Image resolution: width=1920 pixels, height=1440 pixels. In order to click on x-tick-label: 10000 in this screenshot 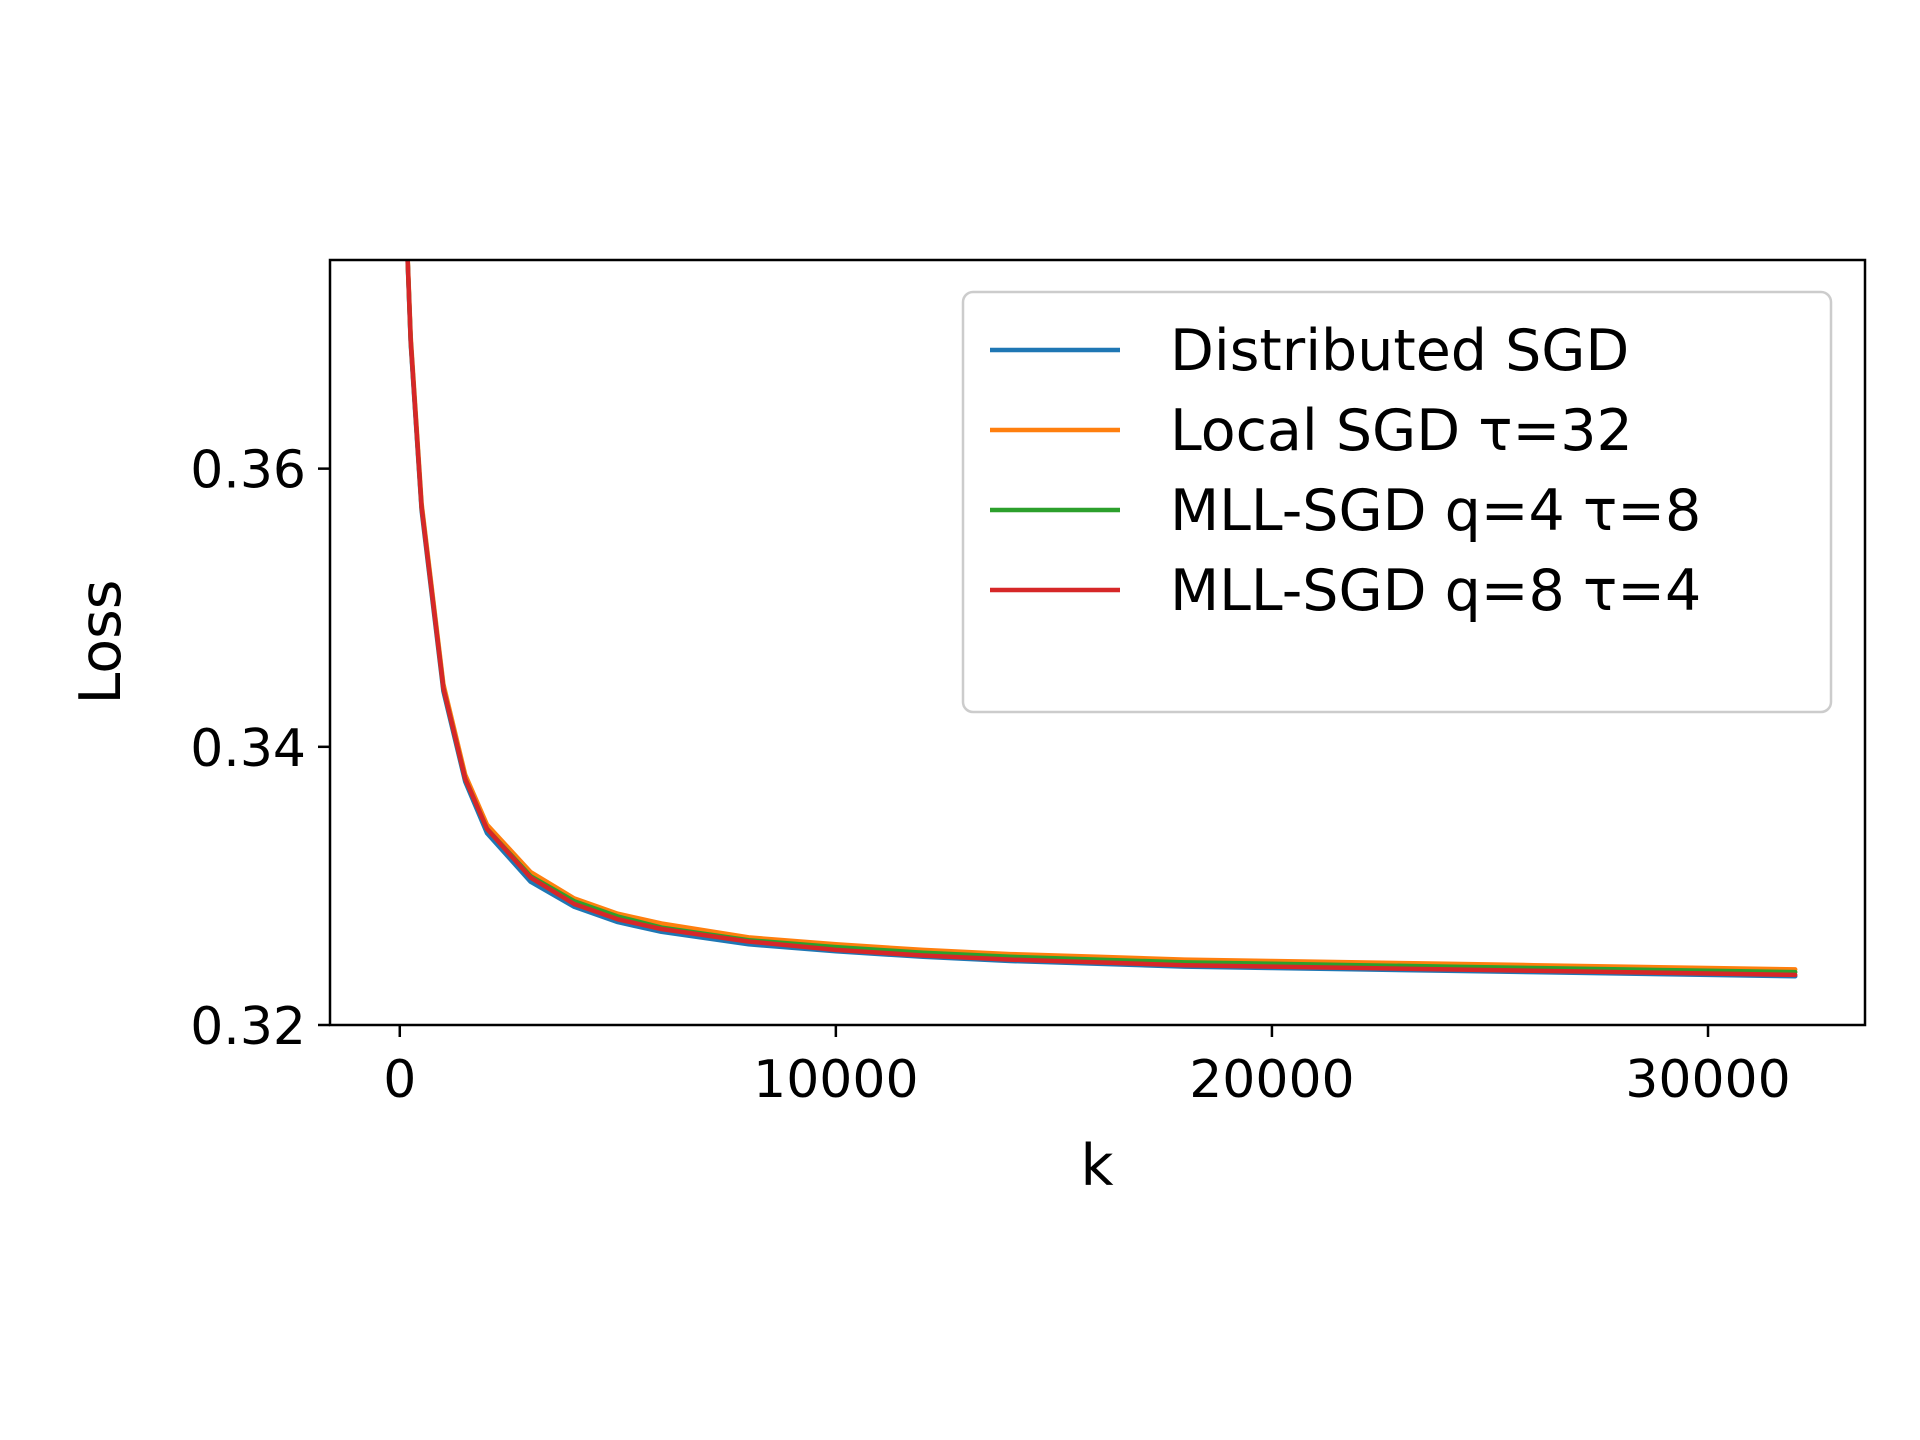, I will do `click(835, 1080)`.